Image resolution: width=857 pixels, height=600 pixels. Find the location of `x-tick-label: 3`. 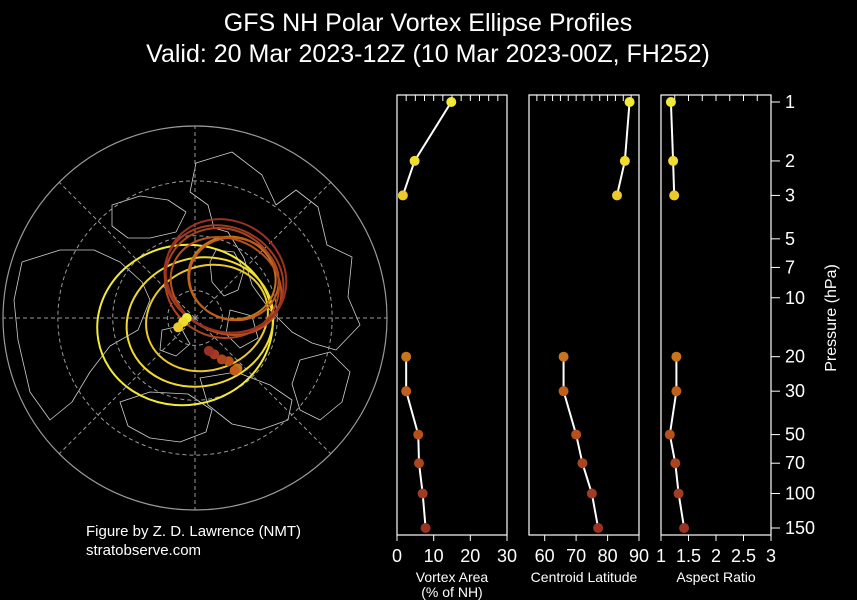

x-tick-label: 3 is located at coordinates (771, 556).